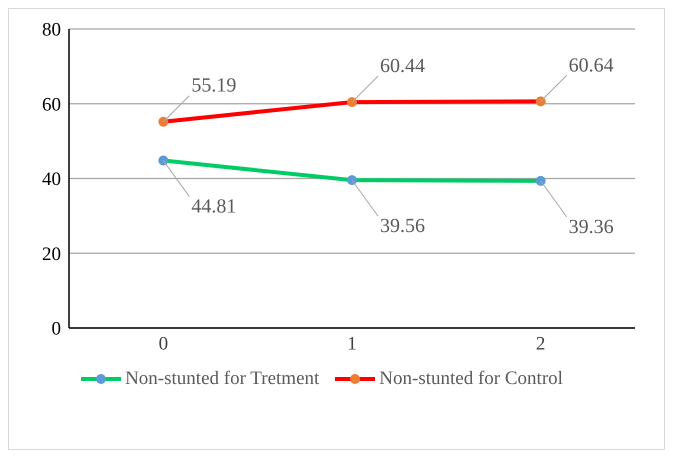 The width and height of the screenshot is (673, 460). What do you see at coordinates (352, 343) in the screenshot?
I see `x-tick-label: 1` at bounding box center [352, 343].